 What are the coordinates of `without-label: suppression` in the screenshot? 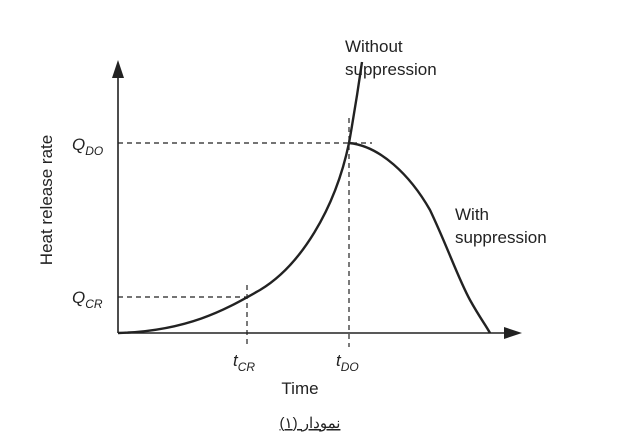 It's located at (391, 69).